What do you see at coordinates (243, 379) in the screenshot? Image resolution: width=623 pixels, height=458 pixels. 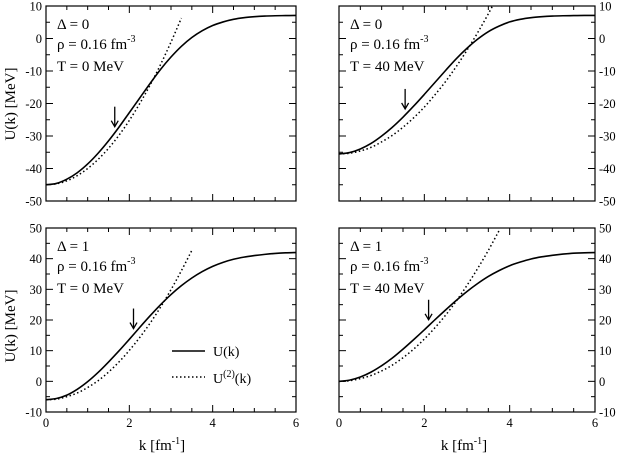 I see `legend-dotted-tail: (k)` at bounding box center [243, 379].